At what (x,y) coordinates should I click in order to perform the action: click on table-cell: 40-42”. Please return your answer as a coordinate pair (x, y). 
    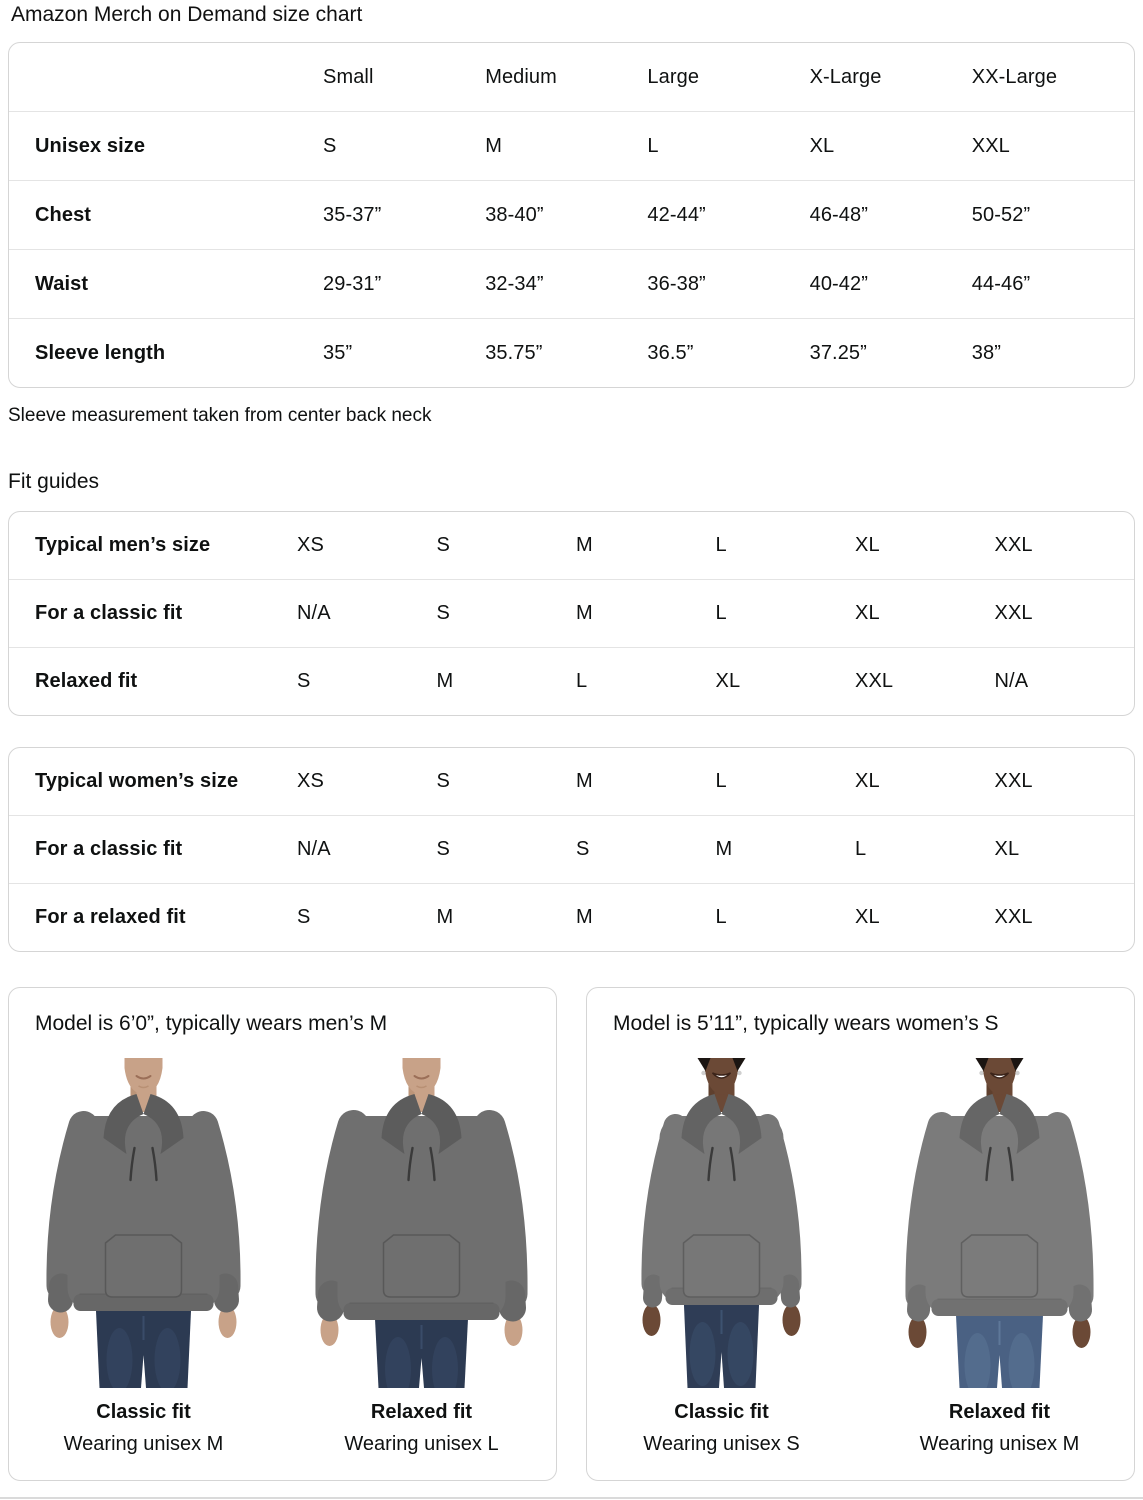
    Looking at the image, I should click on (839, 283).